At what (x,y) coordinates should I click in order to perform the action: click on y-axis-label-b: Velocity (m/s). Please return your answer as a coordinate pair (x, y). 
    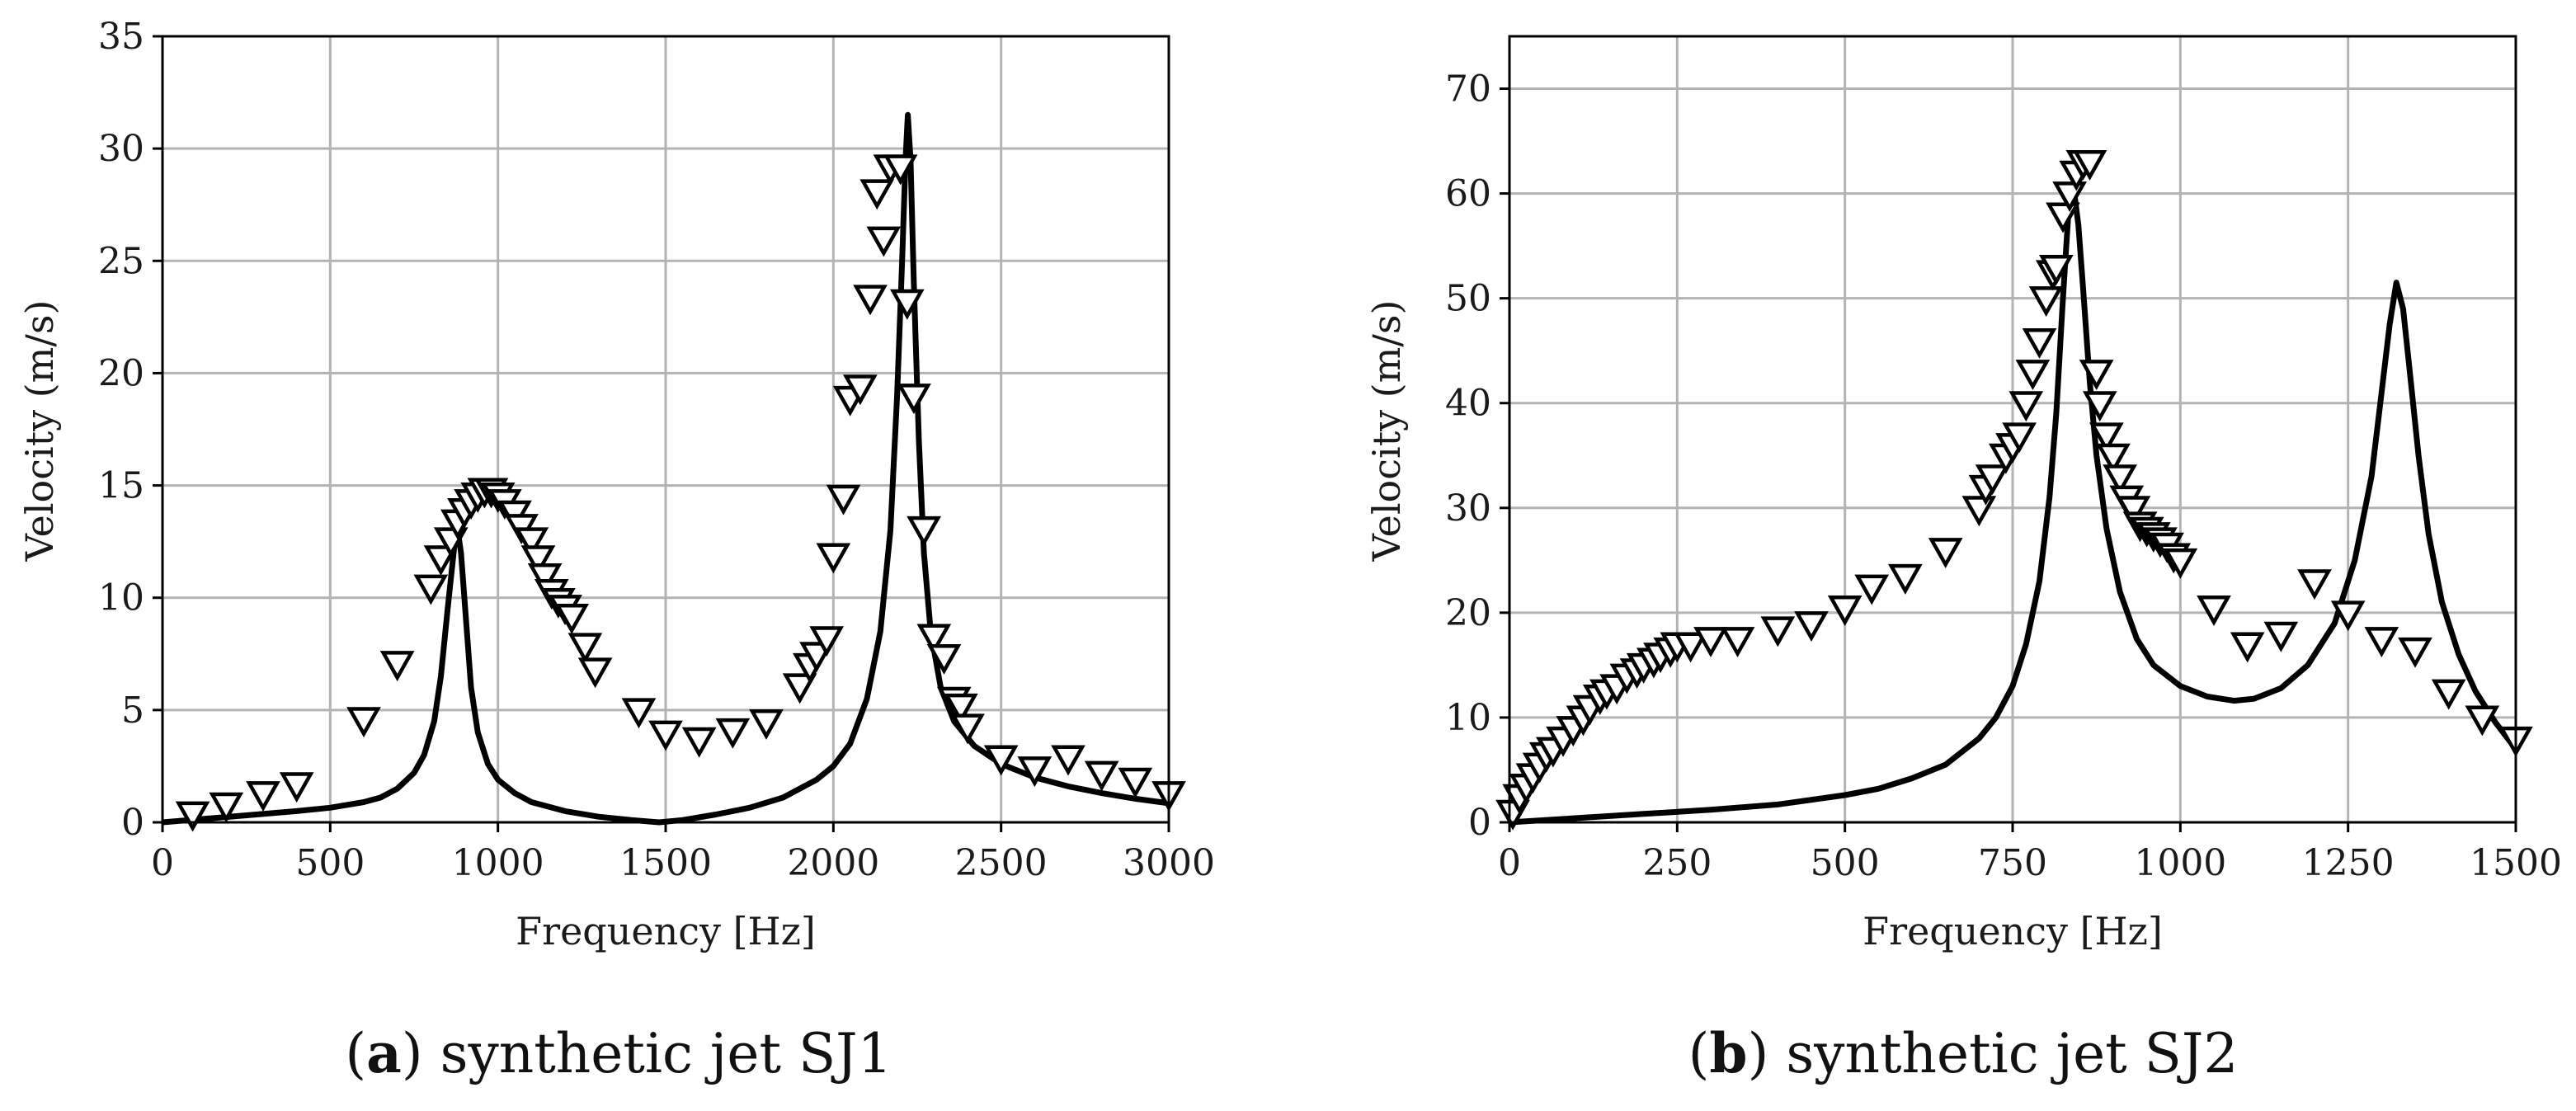
    Looking at the image, I should click on (1386, 432).